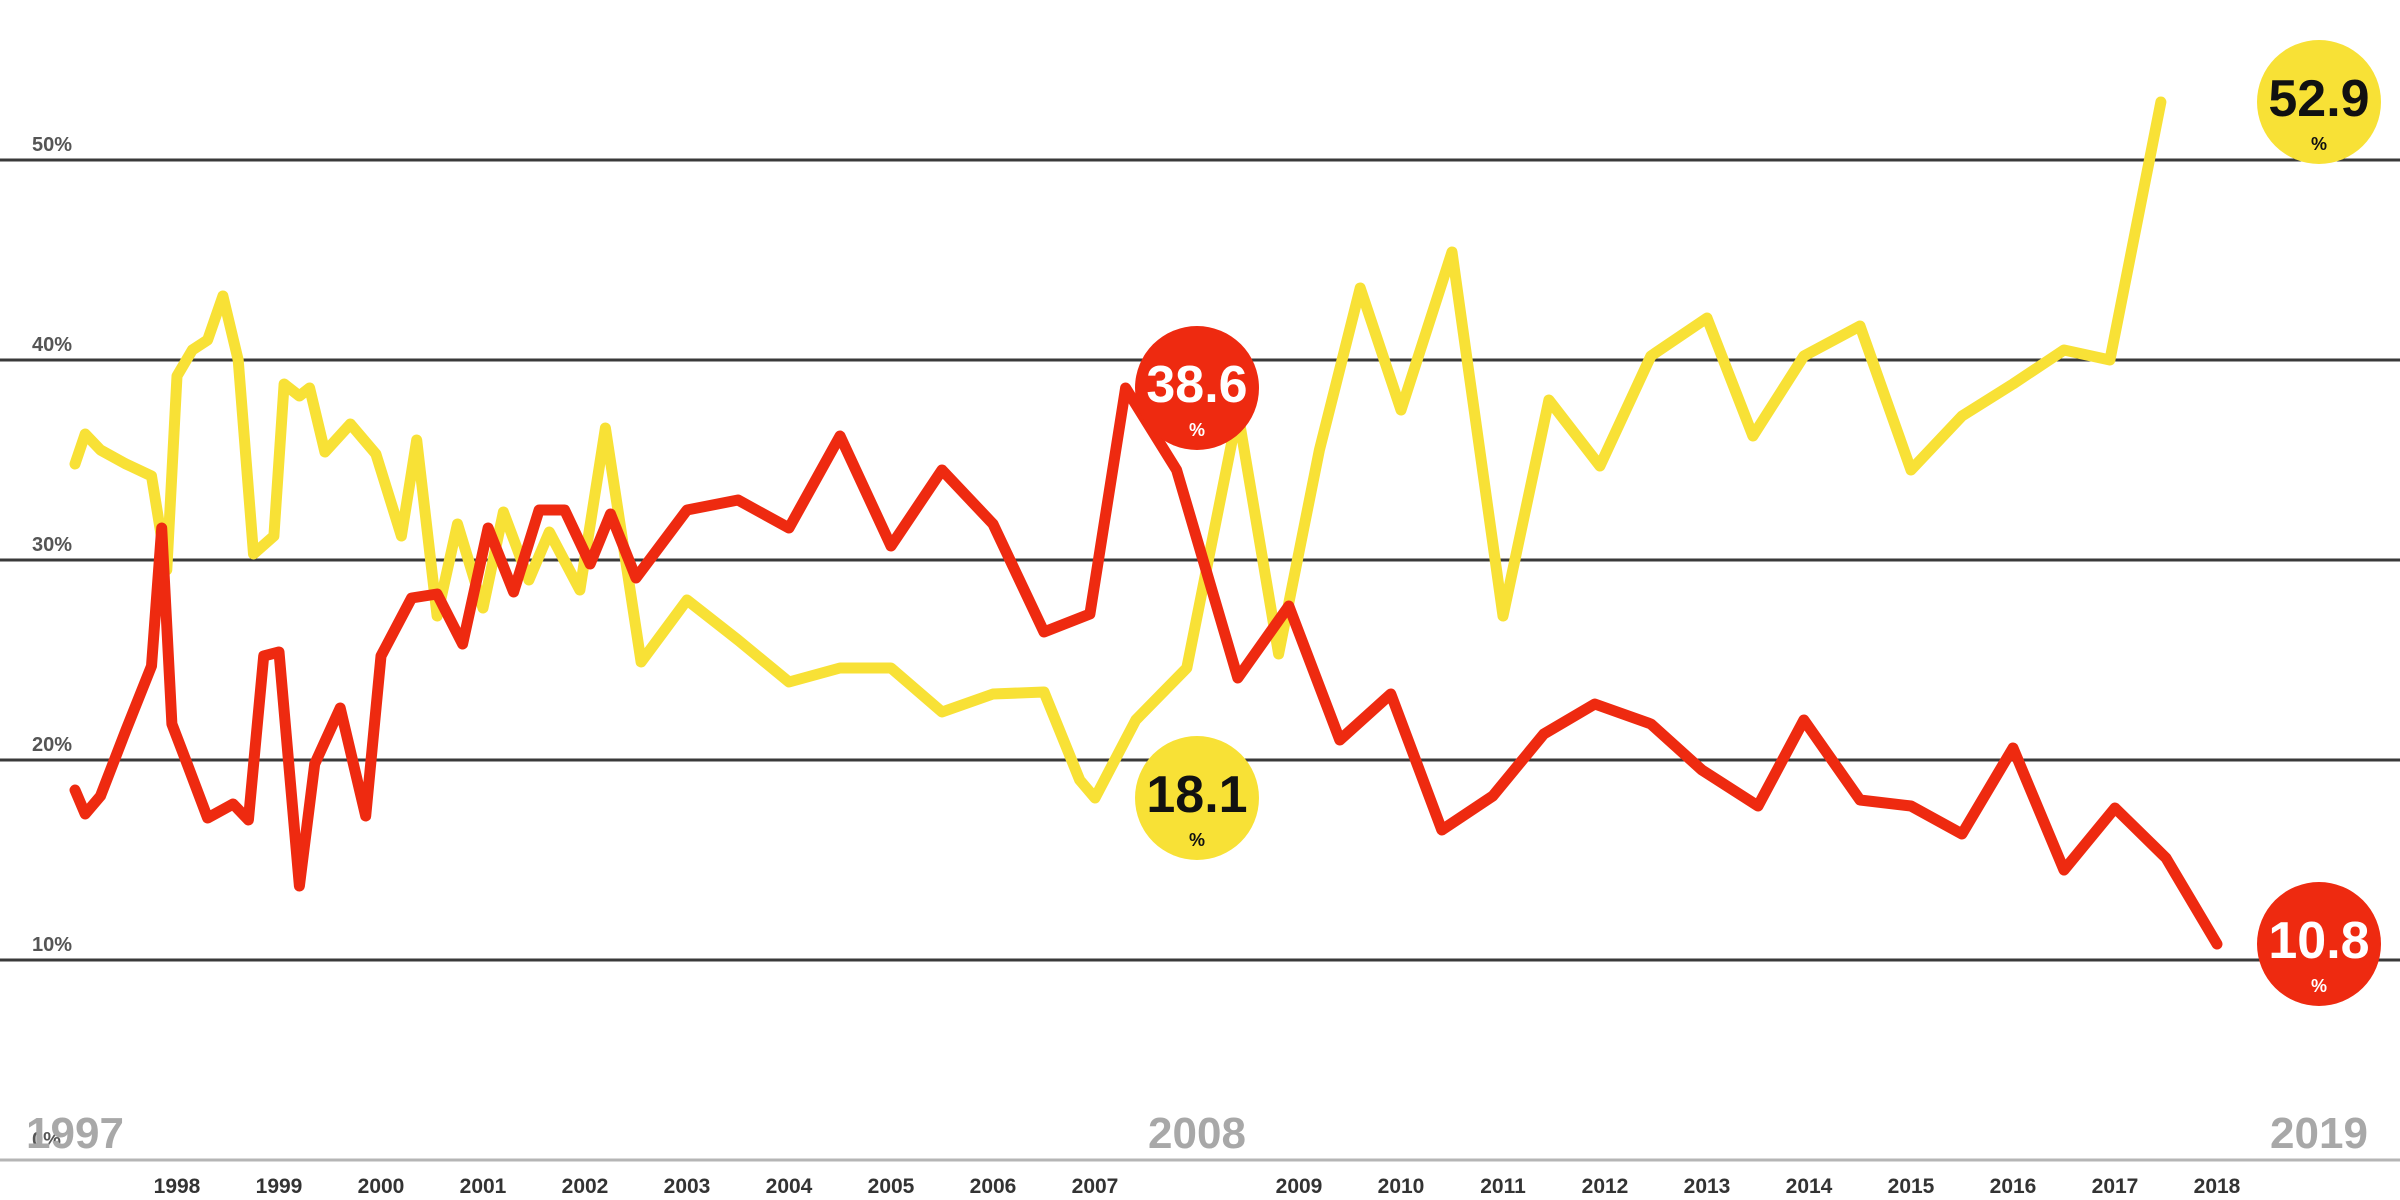  Describe the element at coordinates (891, 1186) in the screenshot. I see `x-tick-label: 2005` at that location.